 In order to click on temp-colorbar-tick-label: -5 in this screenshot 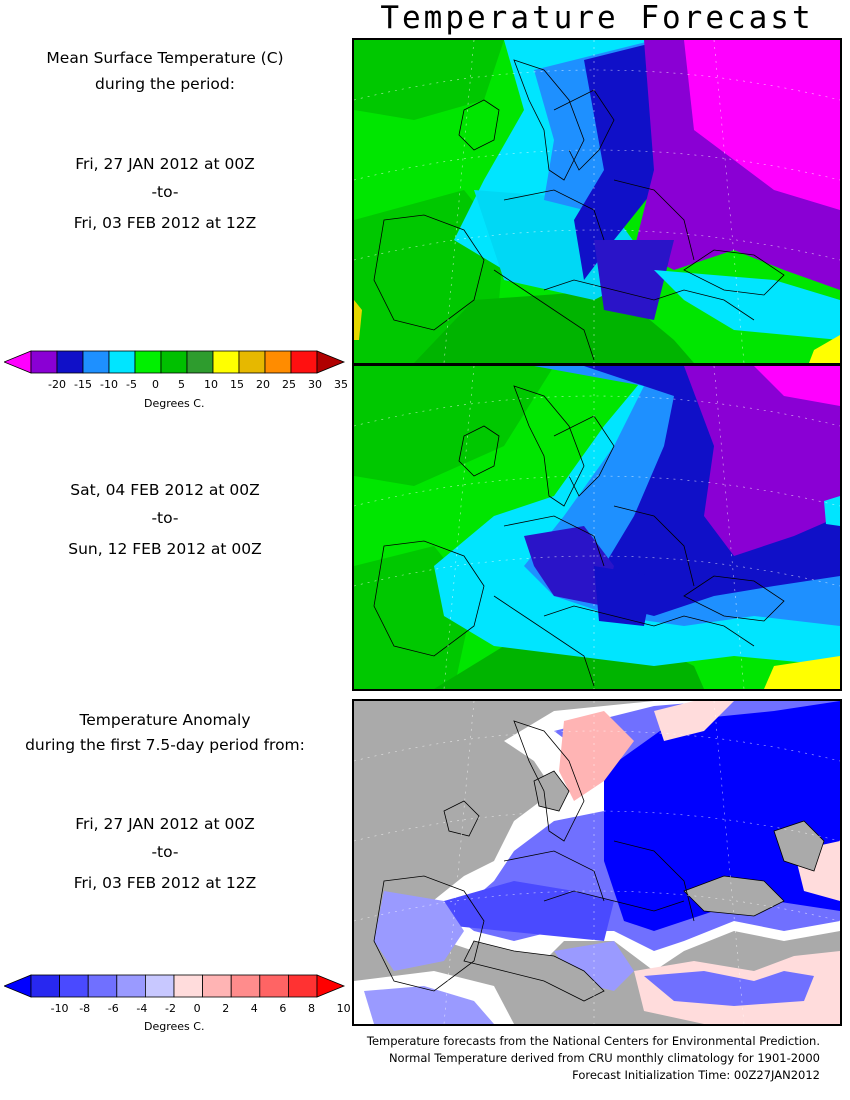, I will do `click(131, 384)`.